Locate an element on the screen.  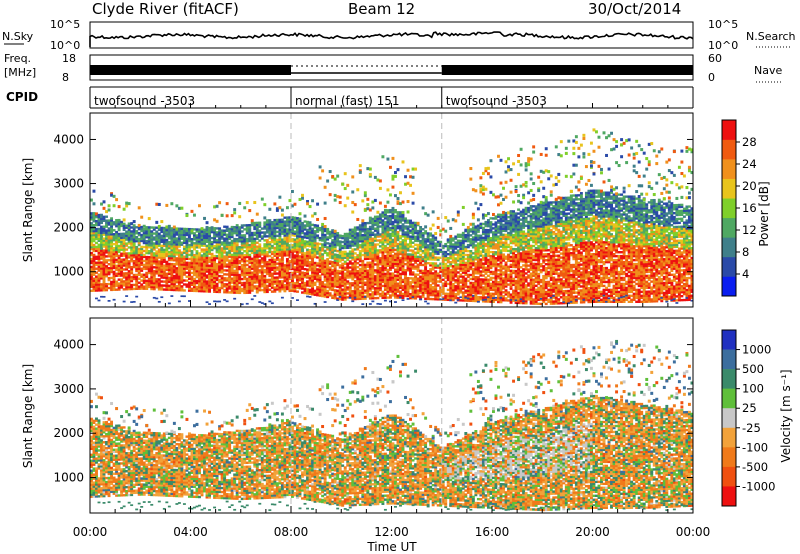
nsky-frame is located at coordinates (391, 35).